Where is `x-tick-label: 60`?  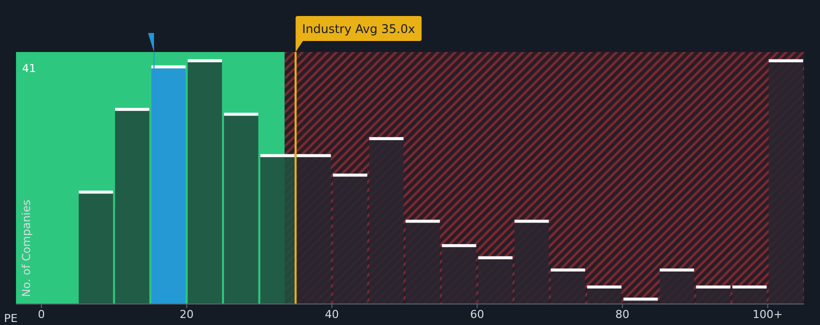
x-tick-label: 60 is located at coordinates (477, 314).